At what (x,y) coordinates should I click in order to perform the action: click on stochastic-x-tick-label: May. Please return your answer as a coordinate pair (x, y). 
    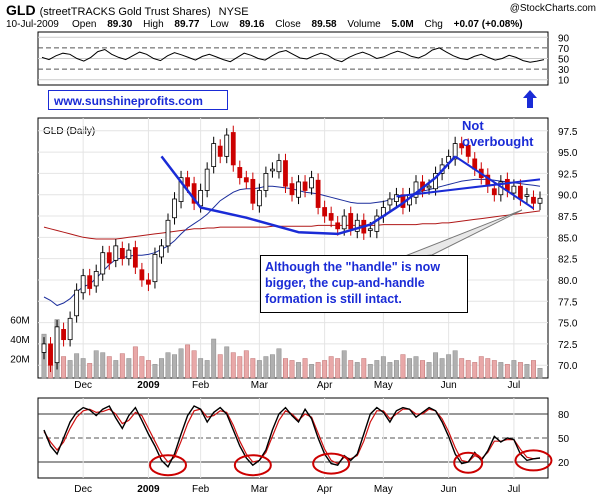
    Looking at the image, I should click on (383, 489).